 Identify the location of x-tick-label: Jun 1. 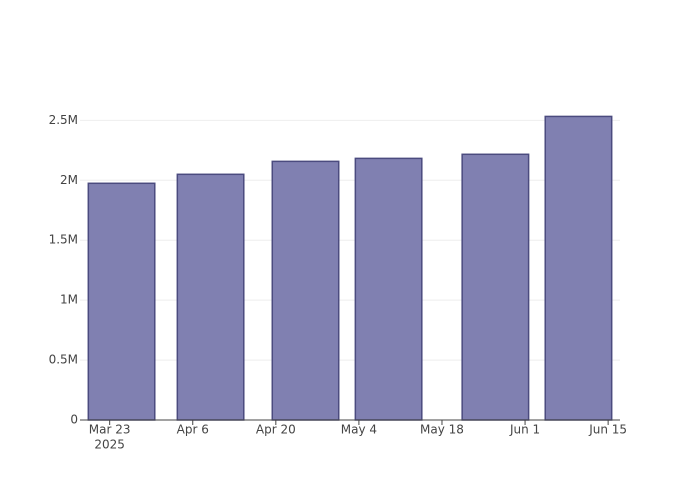
(524, 430).